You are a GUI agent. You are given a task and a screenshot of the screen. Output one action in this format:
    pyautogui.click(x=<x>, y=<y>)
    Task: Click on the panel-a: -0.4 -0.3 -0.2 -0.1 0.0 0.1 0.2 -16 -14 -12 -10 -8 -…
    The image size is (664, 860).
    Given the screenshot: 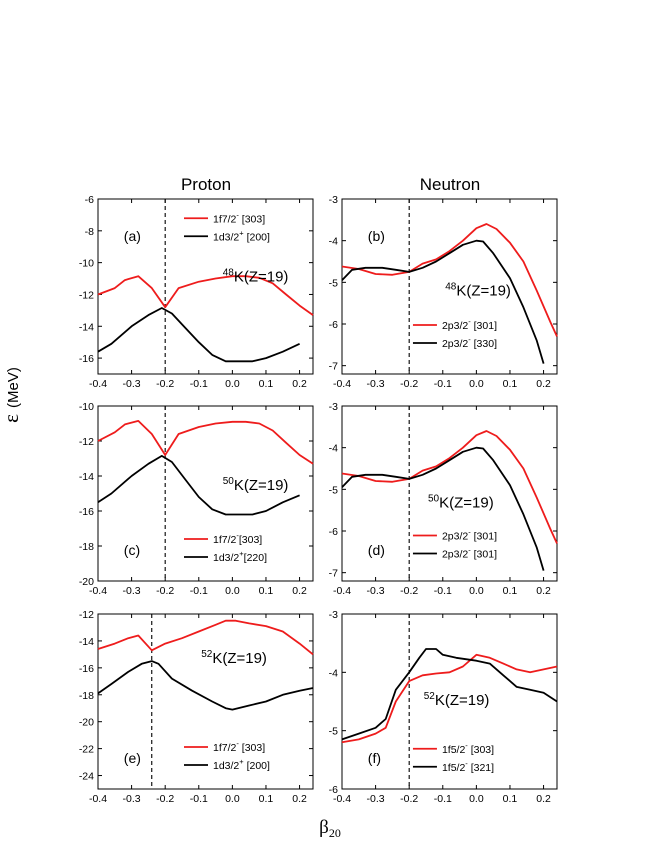 What is the action you would take?
    pyautogui.click(x=196, y=292)
    